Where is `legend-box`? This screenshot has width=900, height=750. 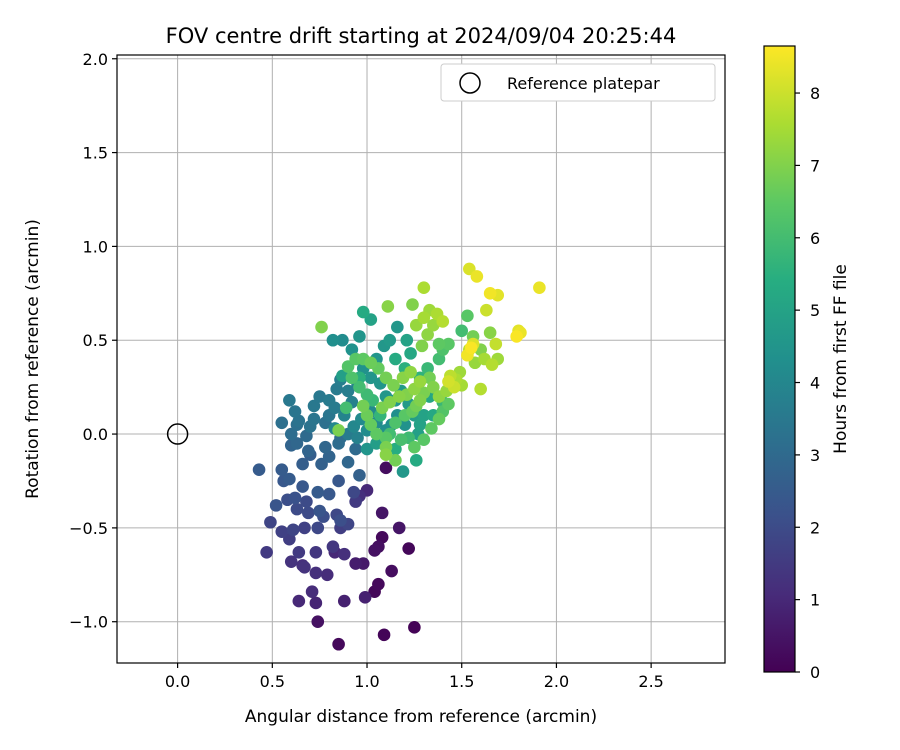 legend-box is located at coordinates (578, 82).